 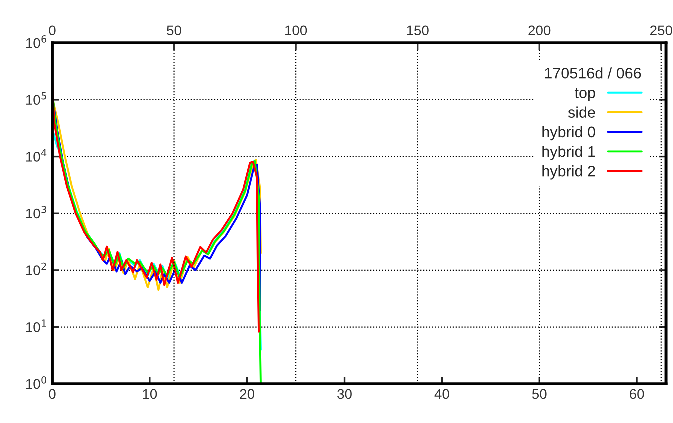 What do you see at coordinates (442, 394) in the screenshot?
I see `x-tick-label: 40` at bounding box center [442, 394].